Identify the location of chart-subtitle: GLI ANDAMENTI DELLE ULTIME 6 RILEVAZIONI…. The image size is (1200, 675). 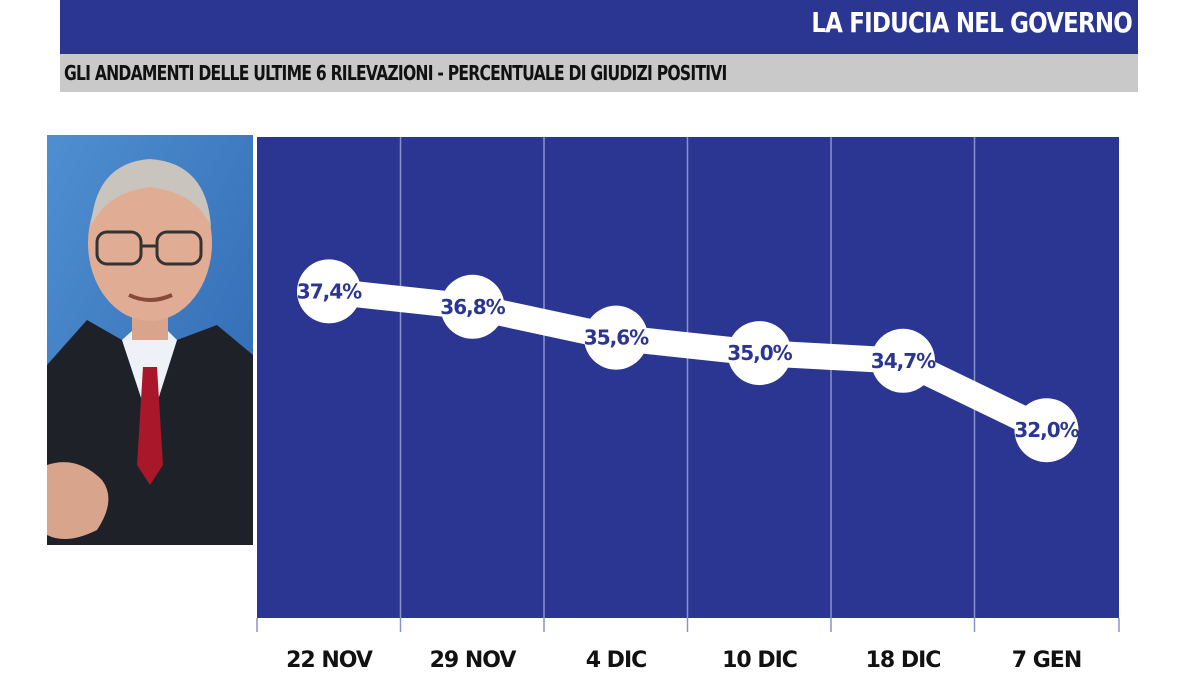
(395, 73).